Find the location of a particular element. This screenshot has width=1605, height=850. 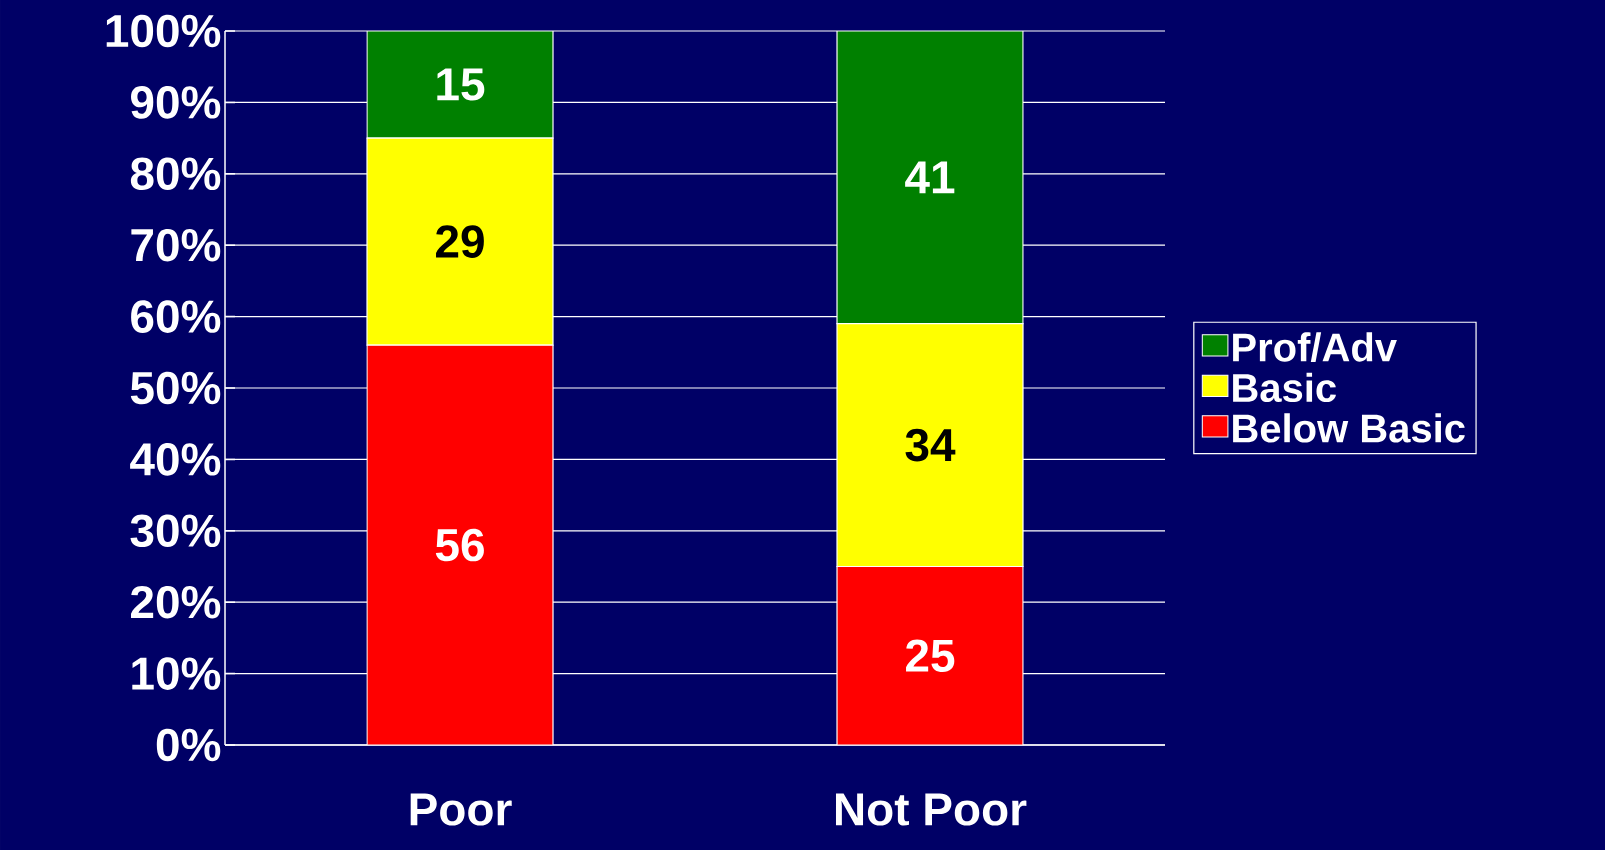

y-tick-label: 50% is located at coordinates (175, 388).